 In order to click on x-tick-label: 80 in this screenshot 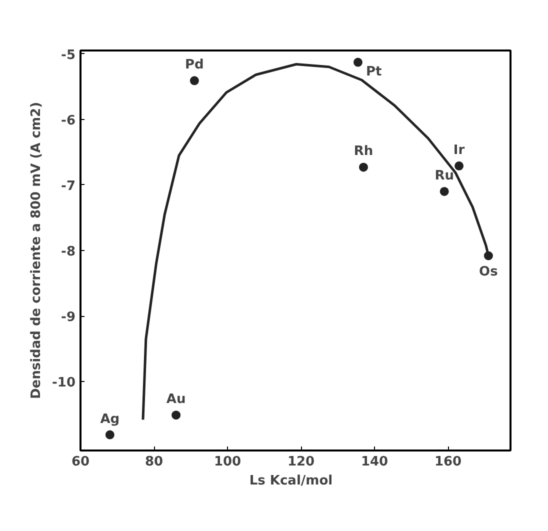, I will do `click(154, 462)`.